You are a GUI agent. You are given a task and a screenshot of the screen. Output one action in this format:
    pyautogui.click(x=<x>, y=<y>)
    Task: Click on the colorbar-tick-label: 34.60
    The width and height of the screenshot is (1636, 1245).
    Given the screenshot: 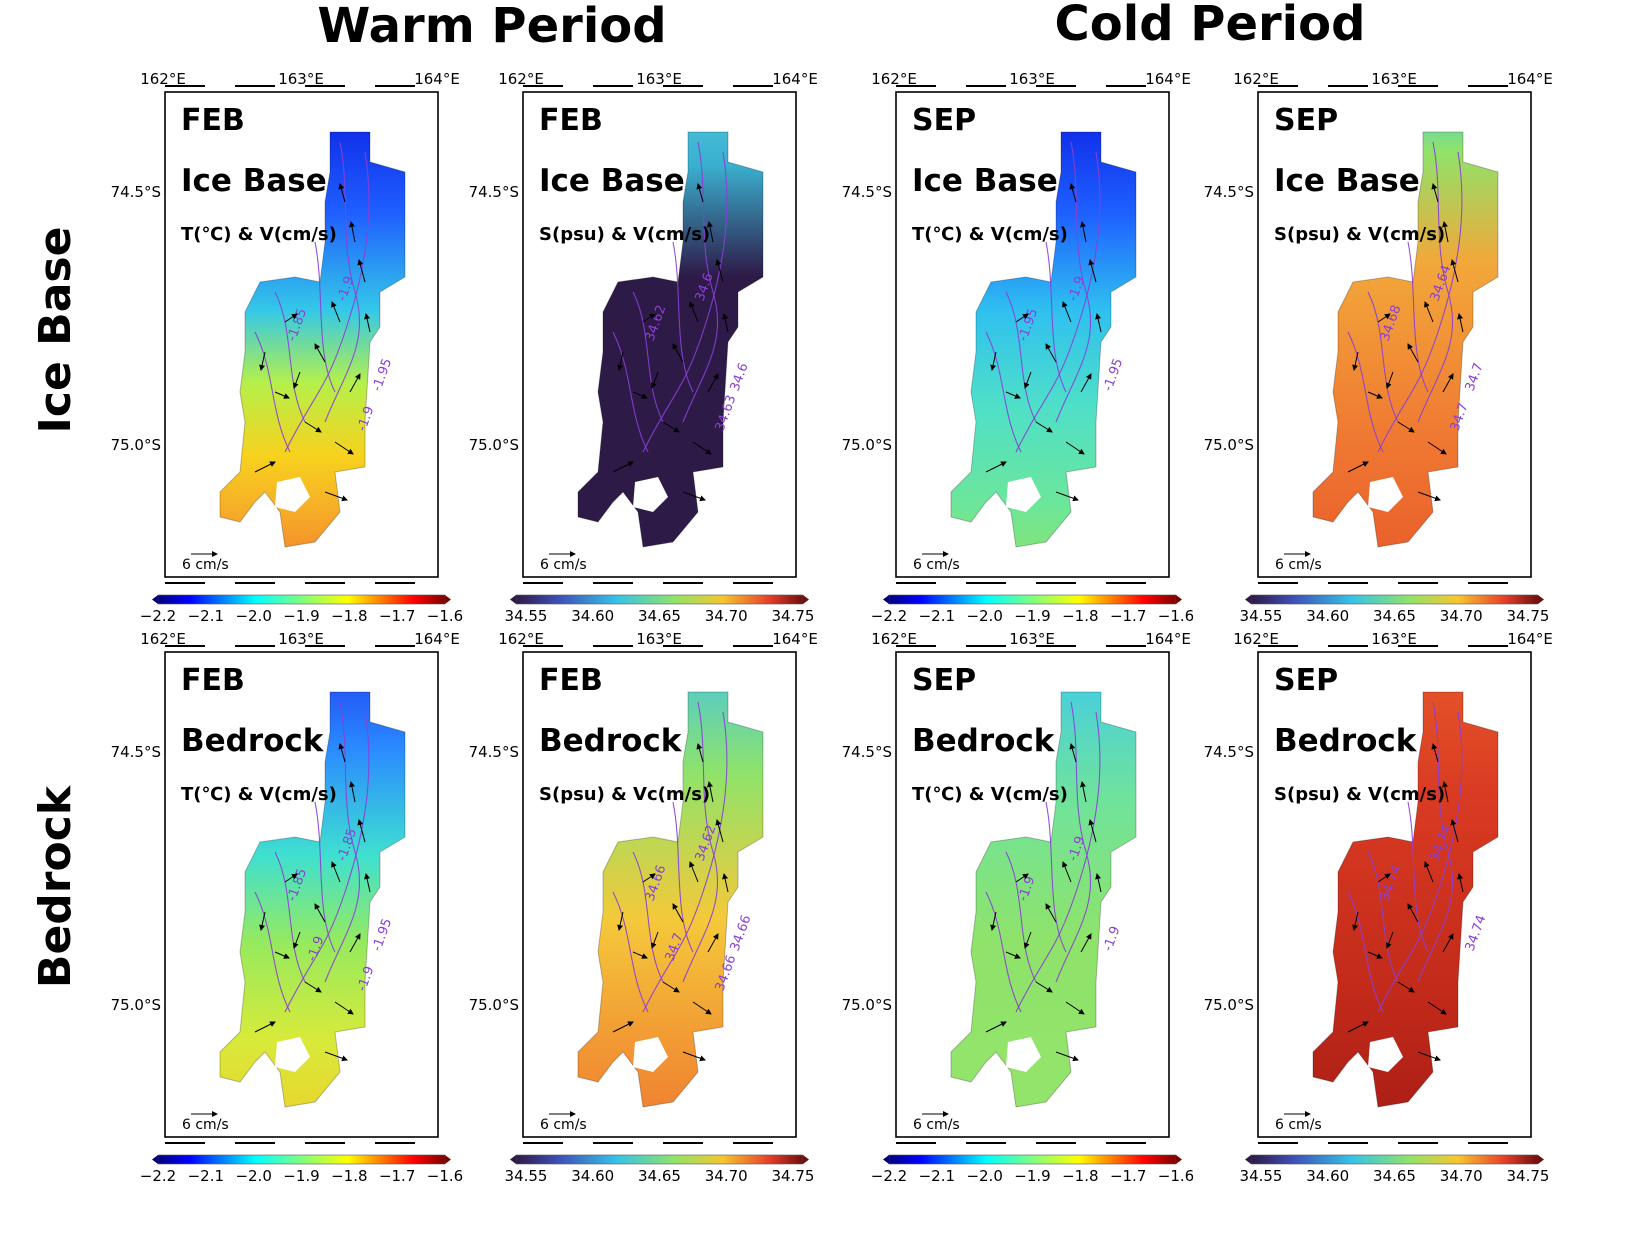 What is the action you would take?
    pyautogui.click(x=1327, y=616)
    